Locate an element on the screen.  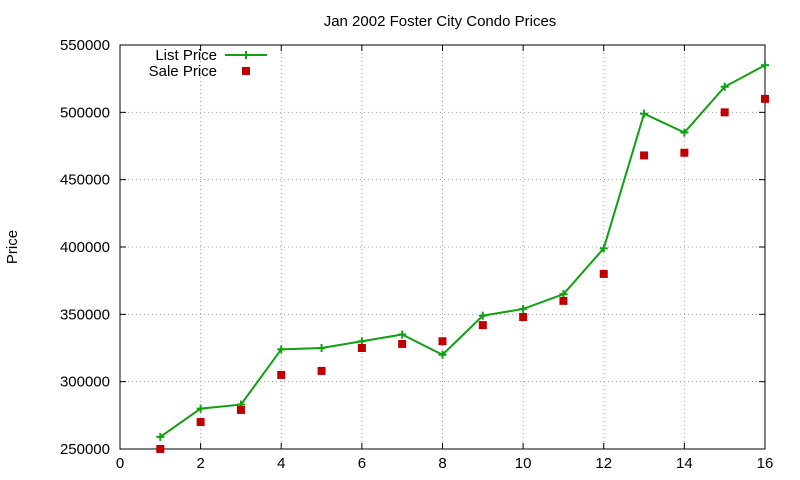
x-tick-label: 2 is located at coordinates (200, 463).